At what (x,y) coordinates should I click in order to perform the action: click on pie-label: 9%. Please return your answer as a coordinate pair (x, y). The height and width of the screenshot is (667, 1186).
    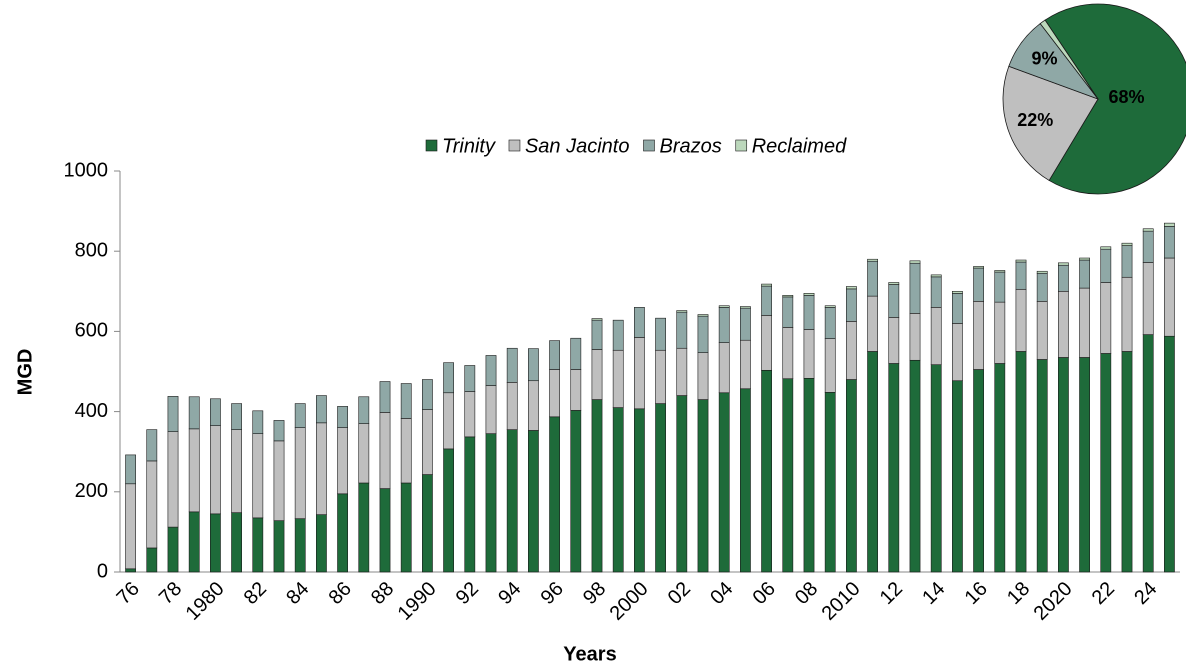
    Looking at the image, I should click on (1044, 58).